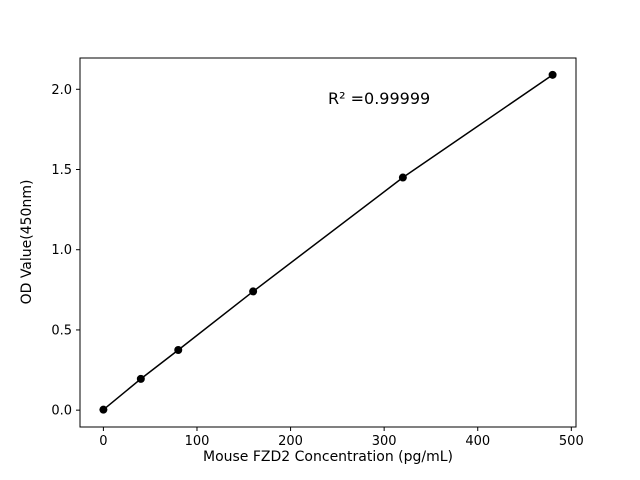 The image size is (640, 480). What do you see at coordinates (571, 441) in the screenshot?
I see `x-tick-label: 500` at bounding box center [571, 441].